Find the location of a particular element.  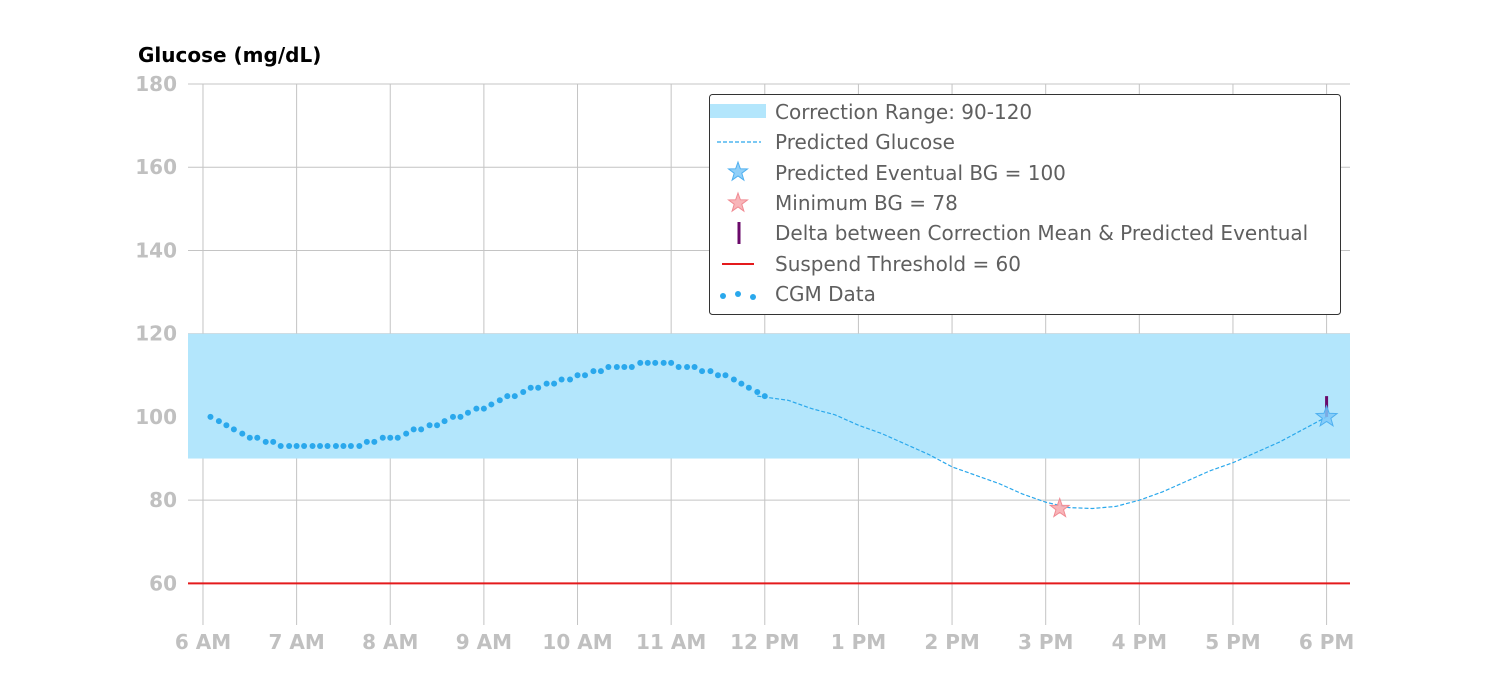

x-tick-label: 10 AM is located at coordinates (577, 642).